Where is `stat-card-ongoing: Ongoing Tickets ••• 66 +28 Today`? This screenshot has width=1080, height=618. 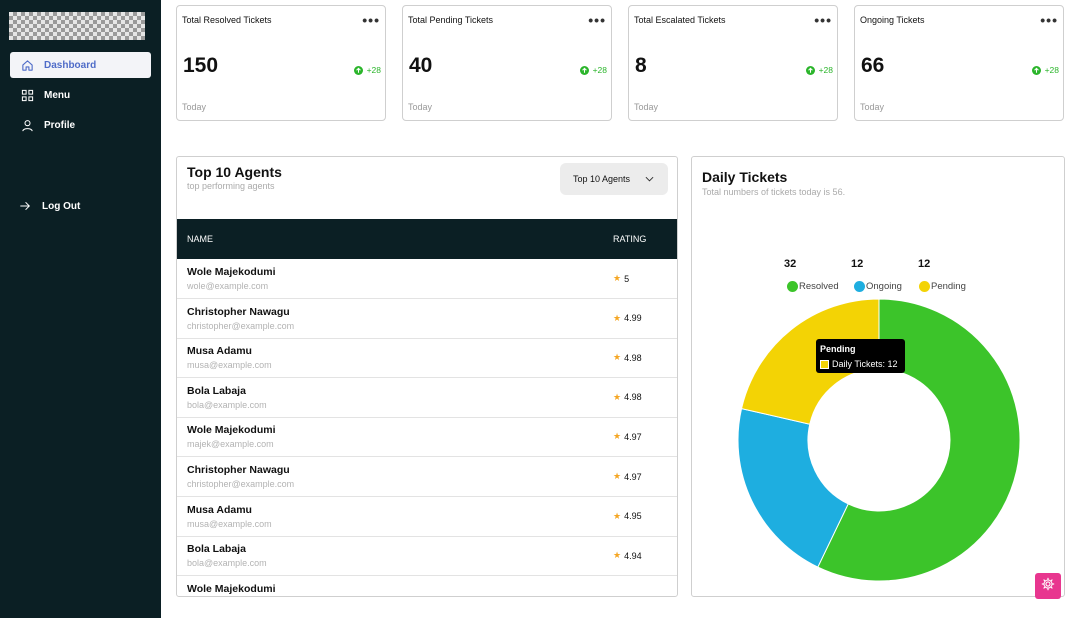 stat-card-ongoing: Ongoing Tickets ••• 66 +28 Today is located at coordinates (959, 63).